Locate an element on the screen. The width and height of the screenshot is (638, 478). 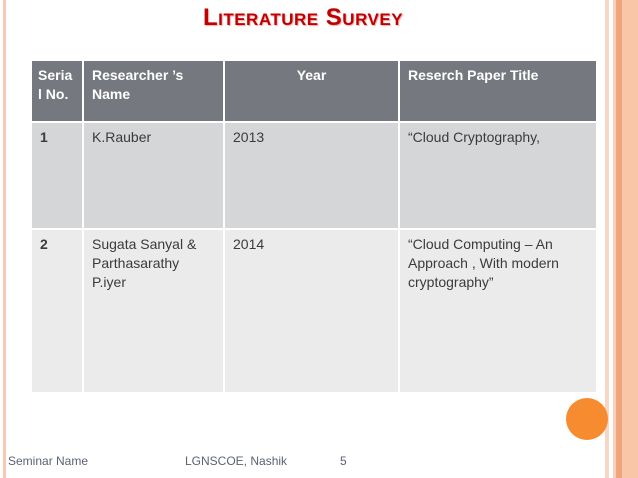
title-container: Literature Survey is located at coordinates (303, 18).